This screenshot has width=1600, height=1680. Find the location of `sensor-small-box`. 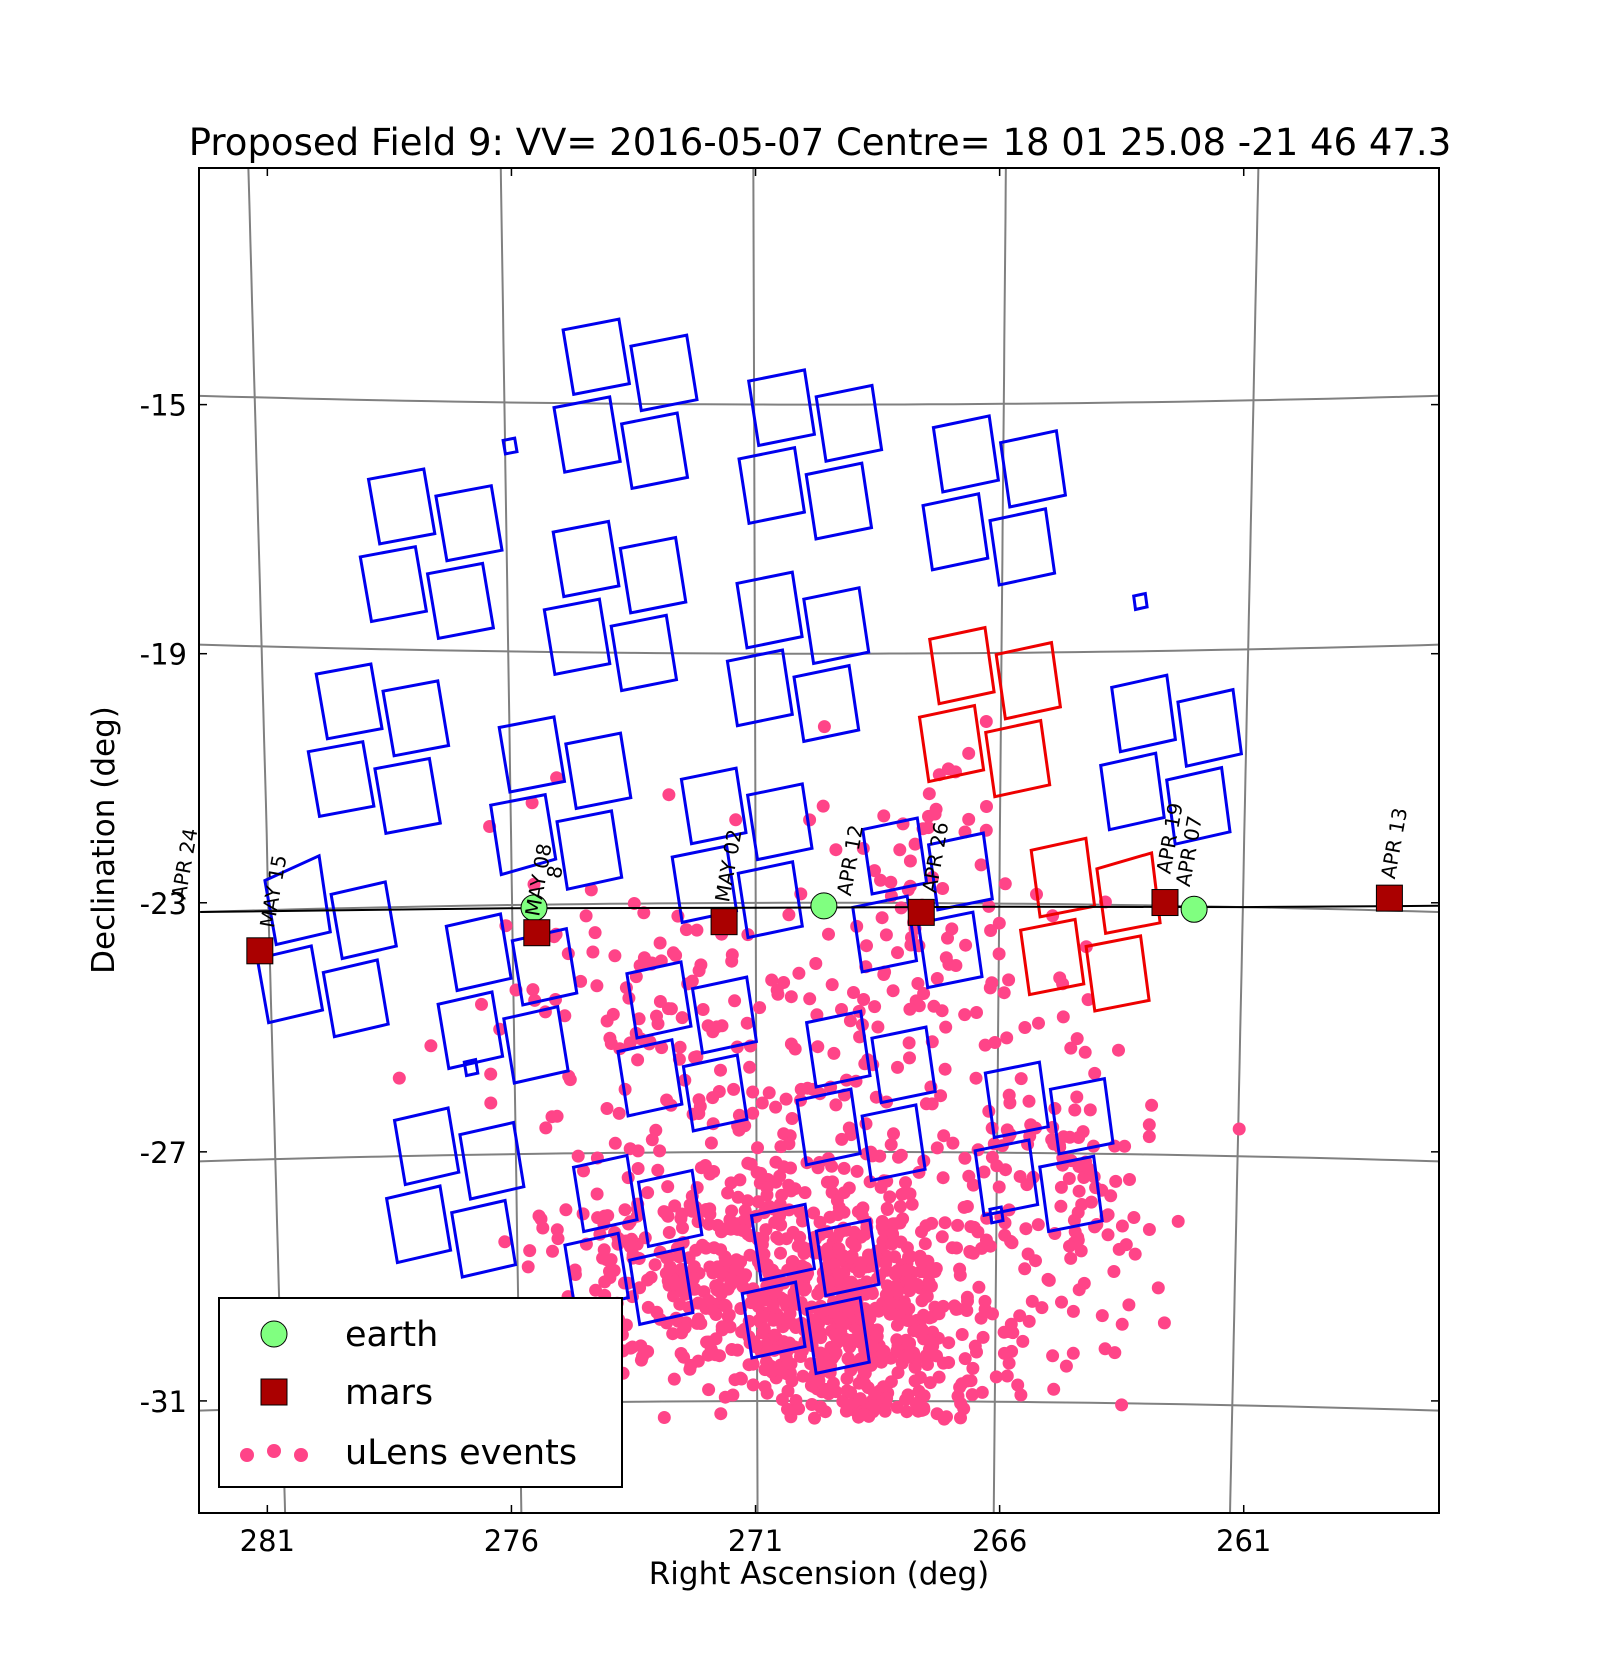

sensor-small-box is located at coordinates (1140, 601).